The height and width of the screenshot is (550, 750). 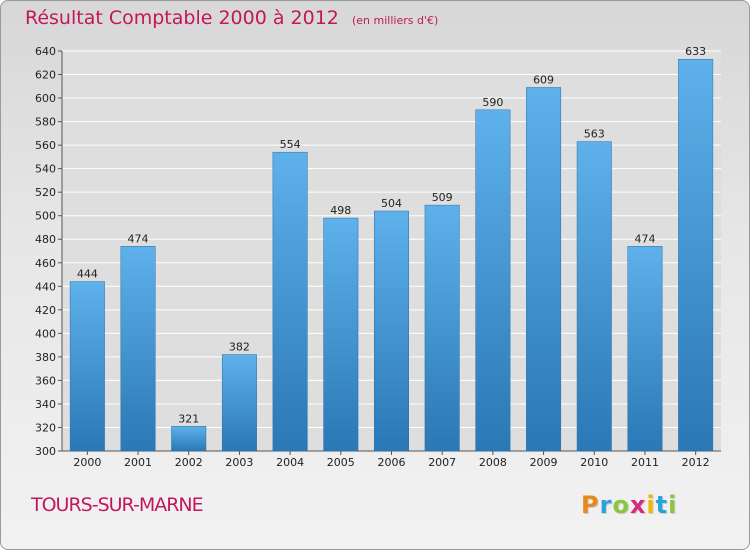 What do you see at coordinates (544, 462) in the screenshot?
I see `x-tick-label-2009: 2009` at bounding box center [544, 462].